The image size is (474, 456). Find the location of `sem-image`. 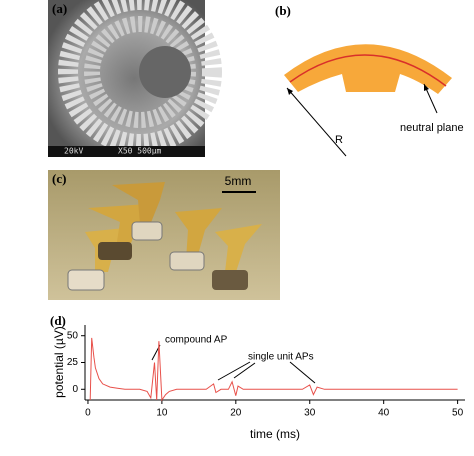

sem-image is located at coordinates (135, 78).